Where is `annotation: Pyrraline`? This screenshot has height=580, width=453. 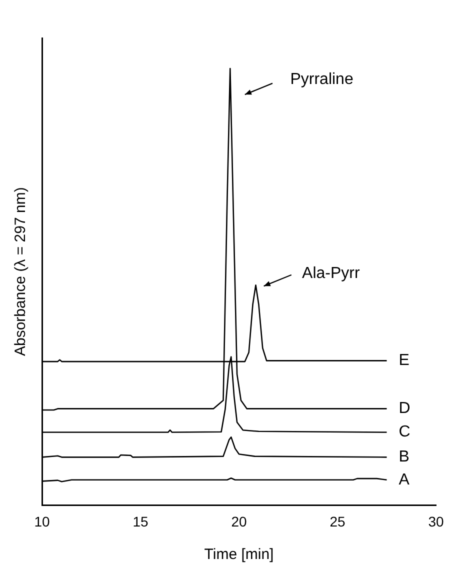
annotation: Pyrraline is located at coordinates (322, 79).